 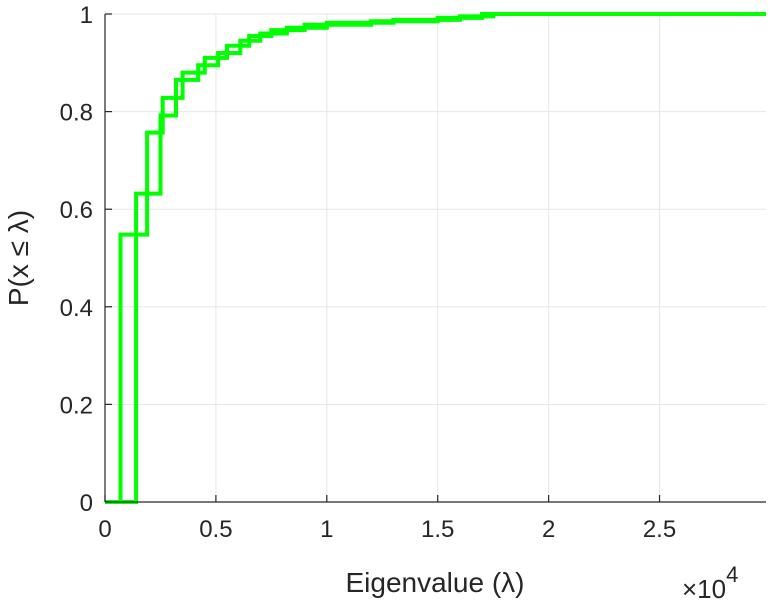 I want to click on y-tick-label: 0.6, so click(x=76, y=210).